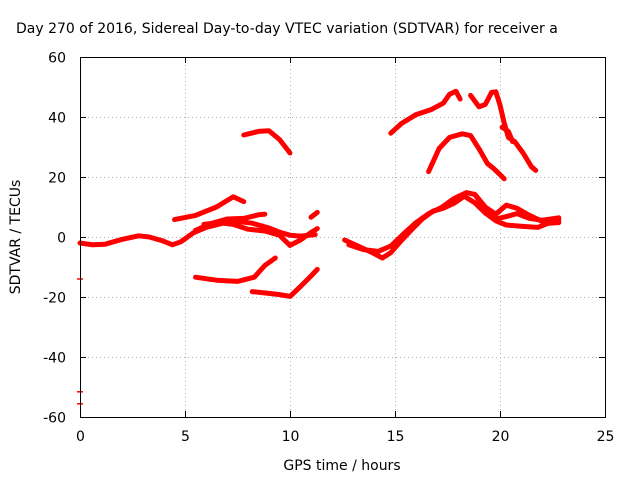 The image size is (640, 480). What do you see at coordinates (185, 437) in the screenshot?
I see `x-tick-label: 5` at bounding box center [185, 437].